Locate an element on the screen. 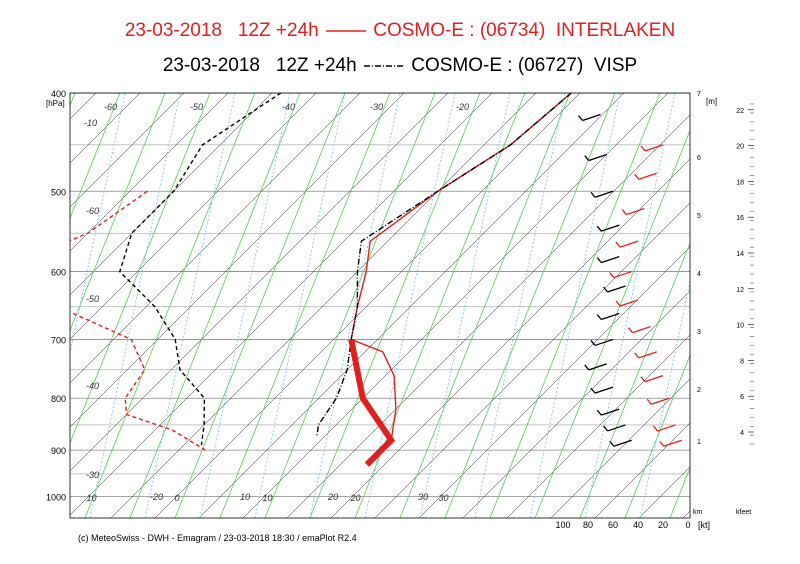  kfeet-tick-label: 10 is located at coordinates (740, 326).